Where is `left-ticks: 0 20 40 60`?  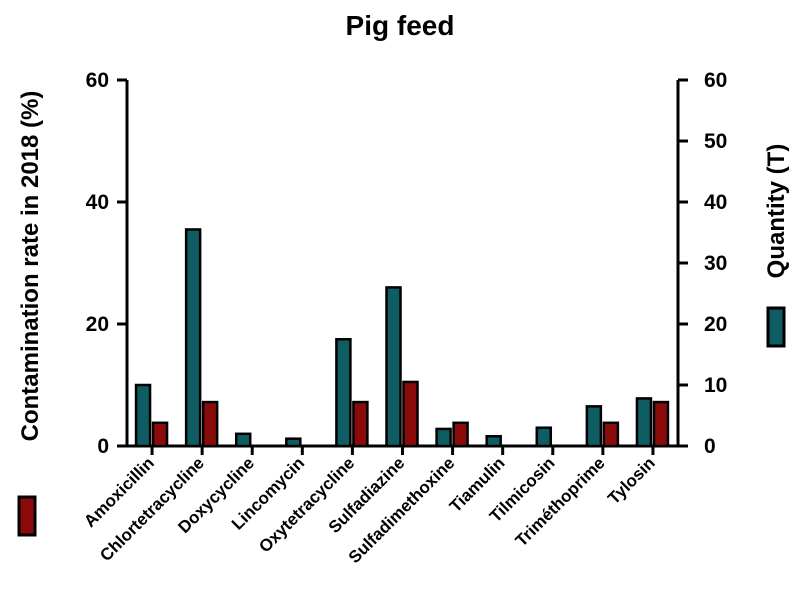
left-ticks: 0 20 40 60 is located at coordinates (106, 263).